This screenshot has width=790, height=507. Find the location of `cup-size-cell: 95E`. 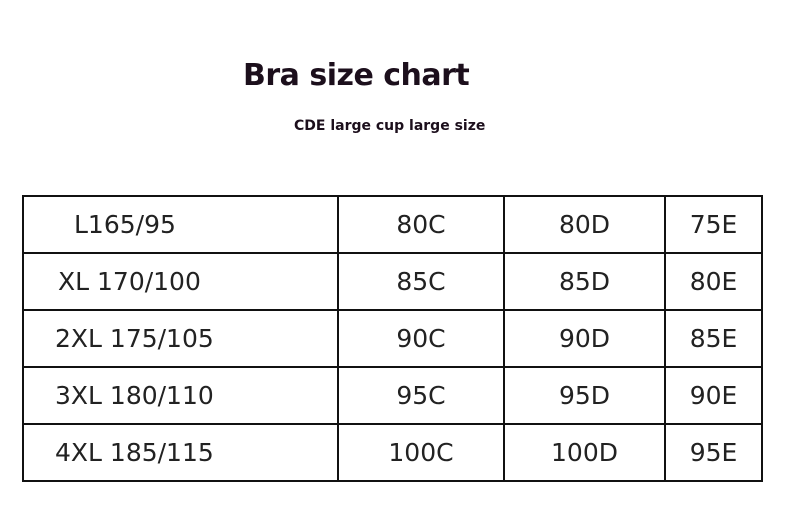

cup-size-cell: 95E is located at coordinates (713, 452).